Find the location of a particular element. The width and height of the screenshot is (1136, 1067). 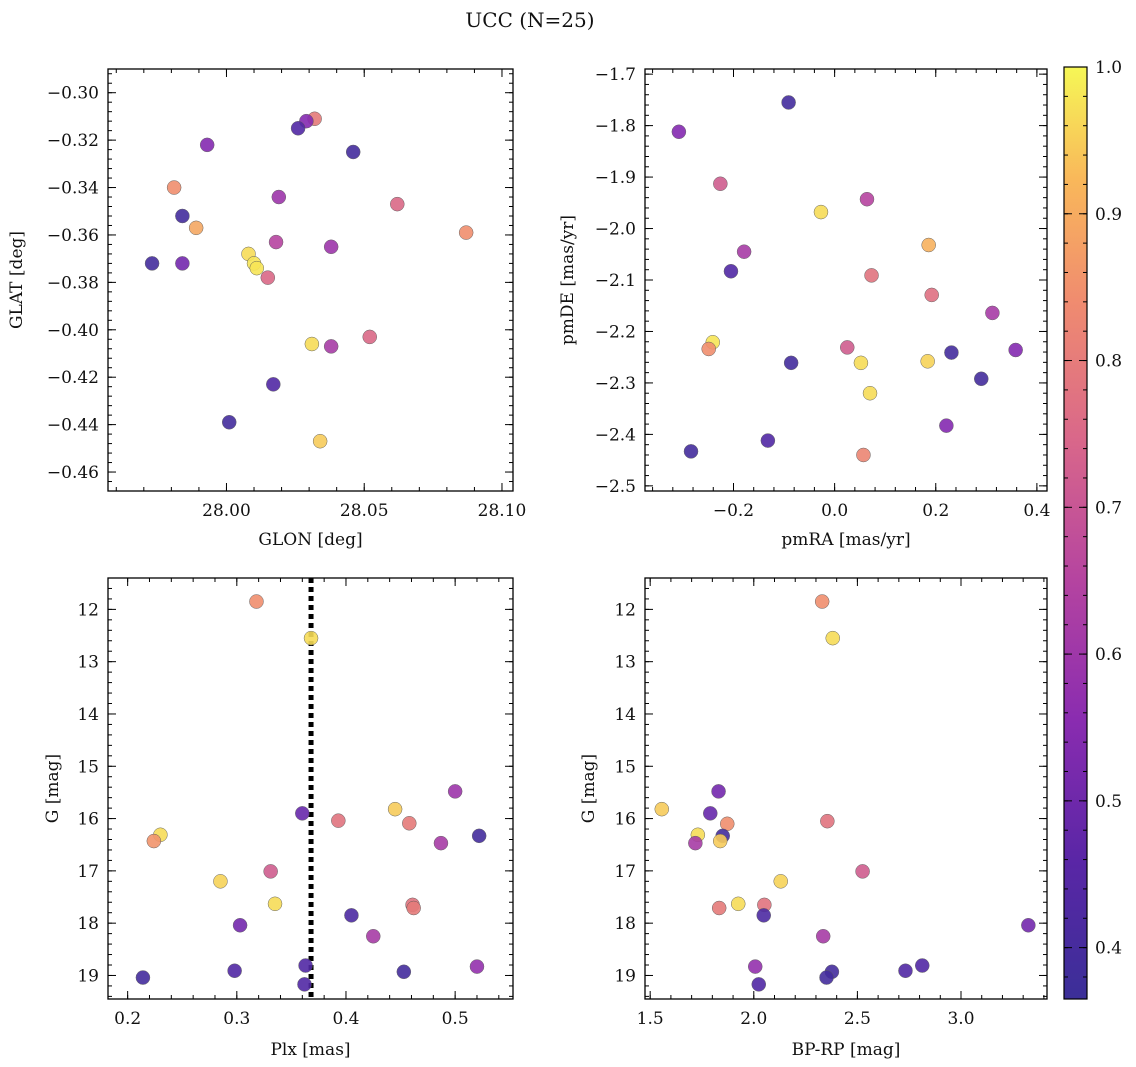

y-tick-label: −0.36 is located at coordinates (73, 236).